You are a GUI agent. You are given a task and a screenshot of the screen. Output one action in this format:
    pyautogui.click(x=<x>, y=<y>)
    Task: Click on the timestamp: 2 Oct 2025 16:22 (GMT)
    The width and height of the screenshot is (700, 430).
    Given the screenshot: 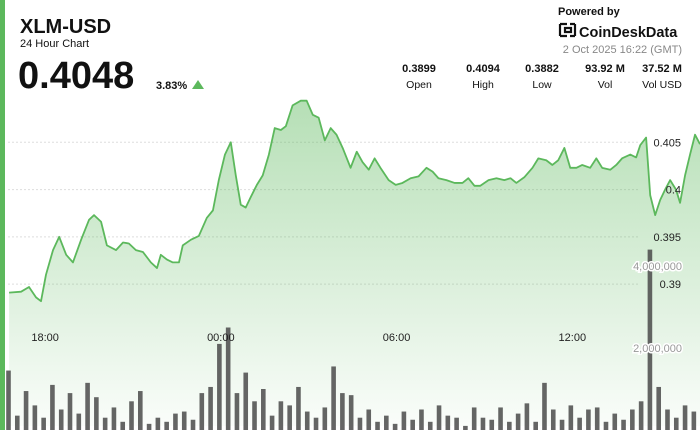 What is the action you would take?
    pyautogui.click(x=622, y=50)
    